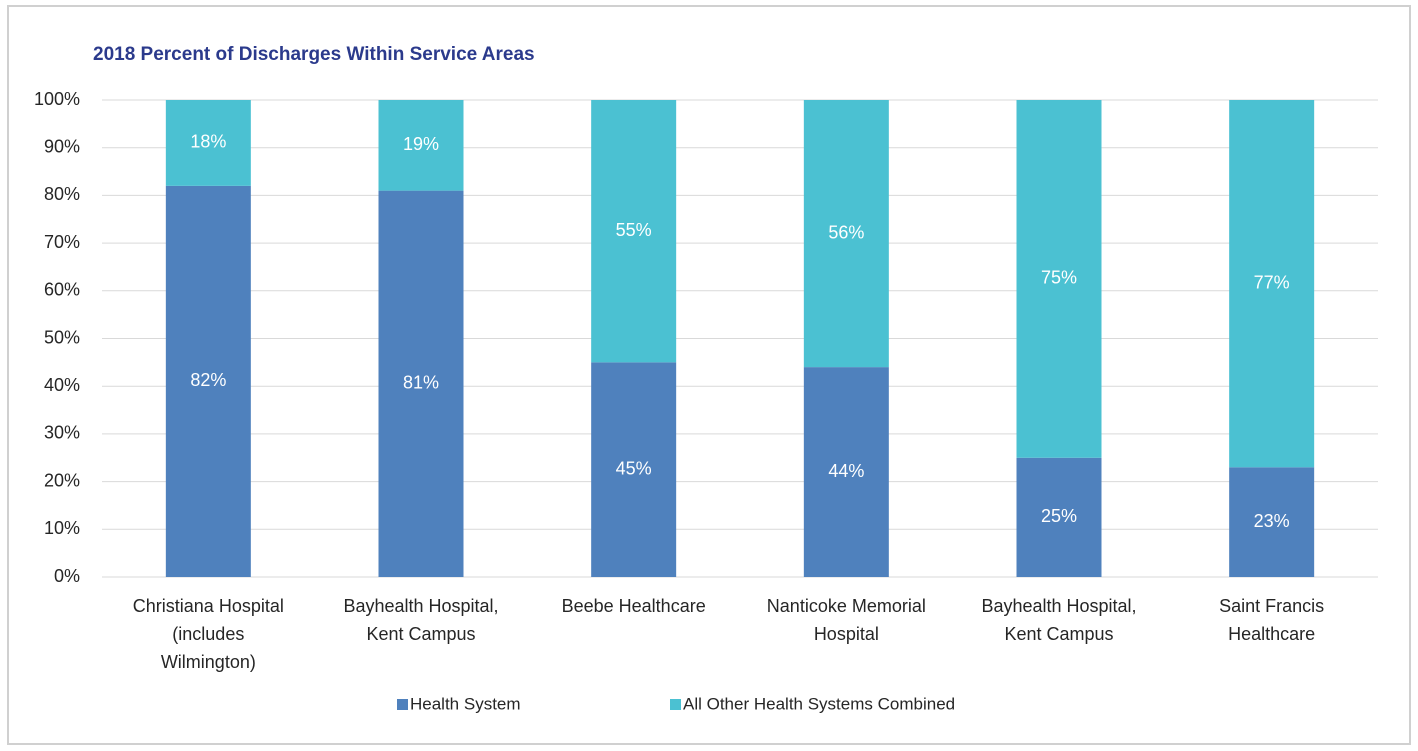  I want to click on y-tick-label: 80%, so click(62, 194).